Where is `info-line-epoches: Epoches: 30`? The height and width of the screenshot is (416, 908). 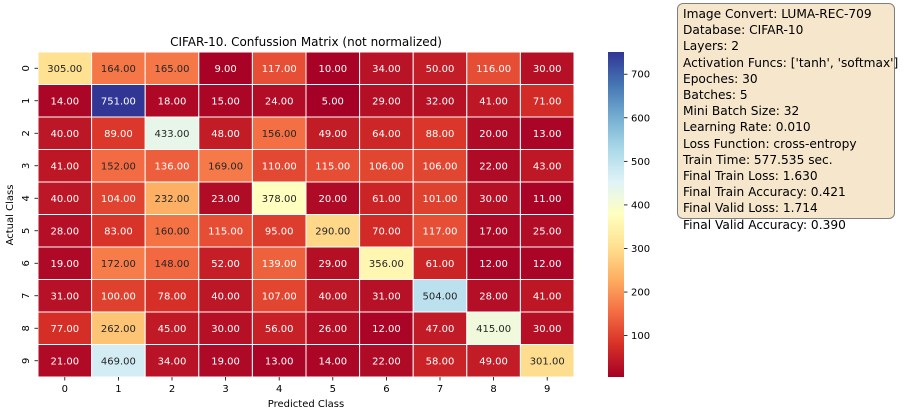
info-line-epoches: Epoches: 30 is located at coordinates (720, 78).